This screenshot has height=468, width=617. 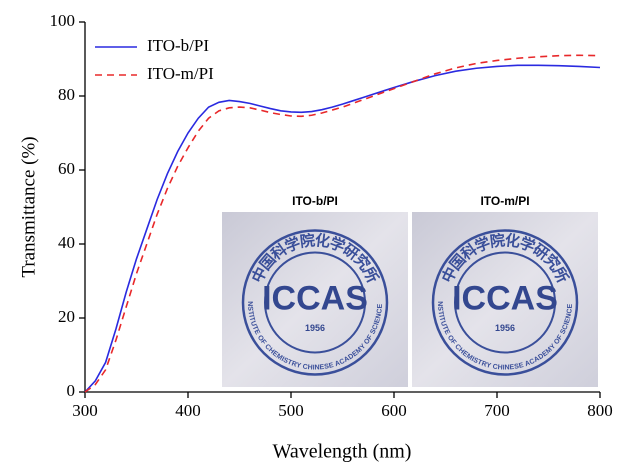 I want to click on y-tick-label: 0, so click(x=71, y=390).